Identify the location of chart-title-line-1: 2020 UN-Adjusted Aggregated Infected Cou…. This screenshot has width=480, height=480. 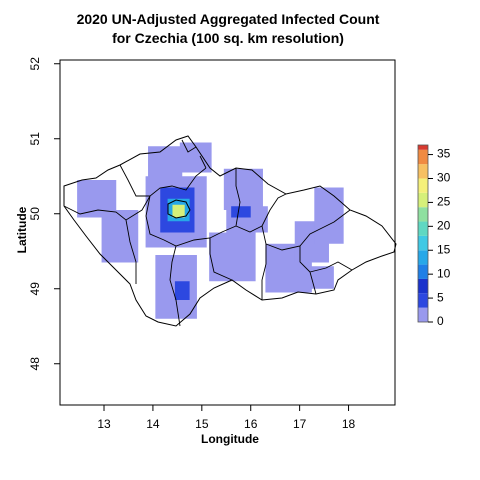
(228, 19).